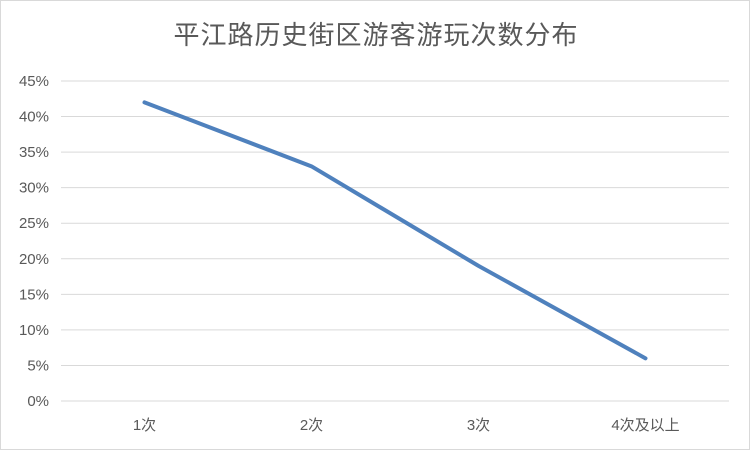 The width and height of the screenshot is (752, 452). What do you see at coordinates (34, 152) in the screenshot?
I see `y-tick-label: 35%` at bounding box center [34, 152].